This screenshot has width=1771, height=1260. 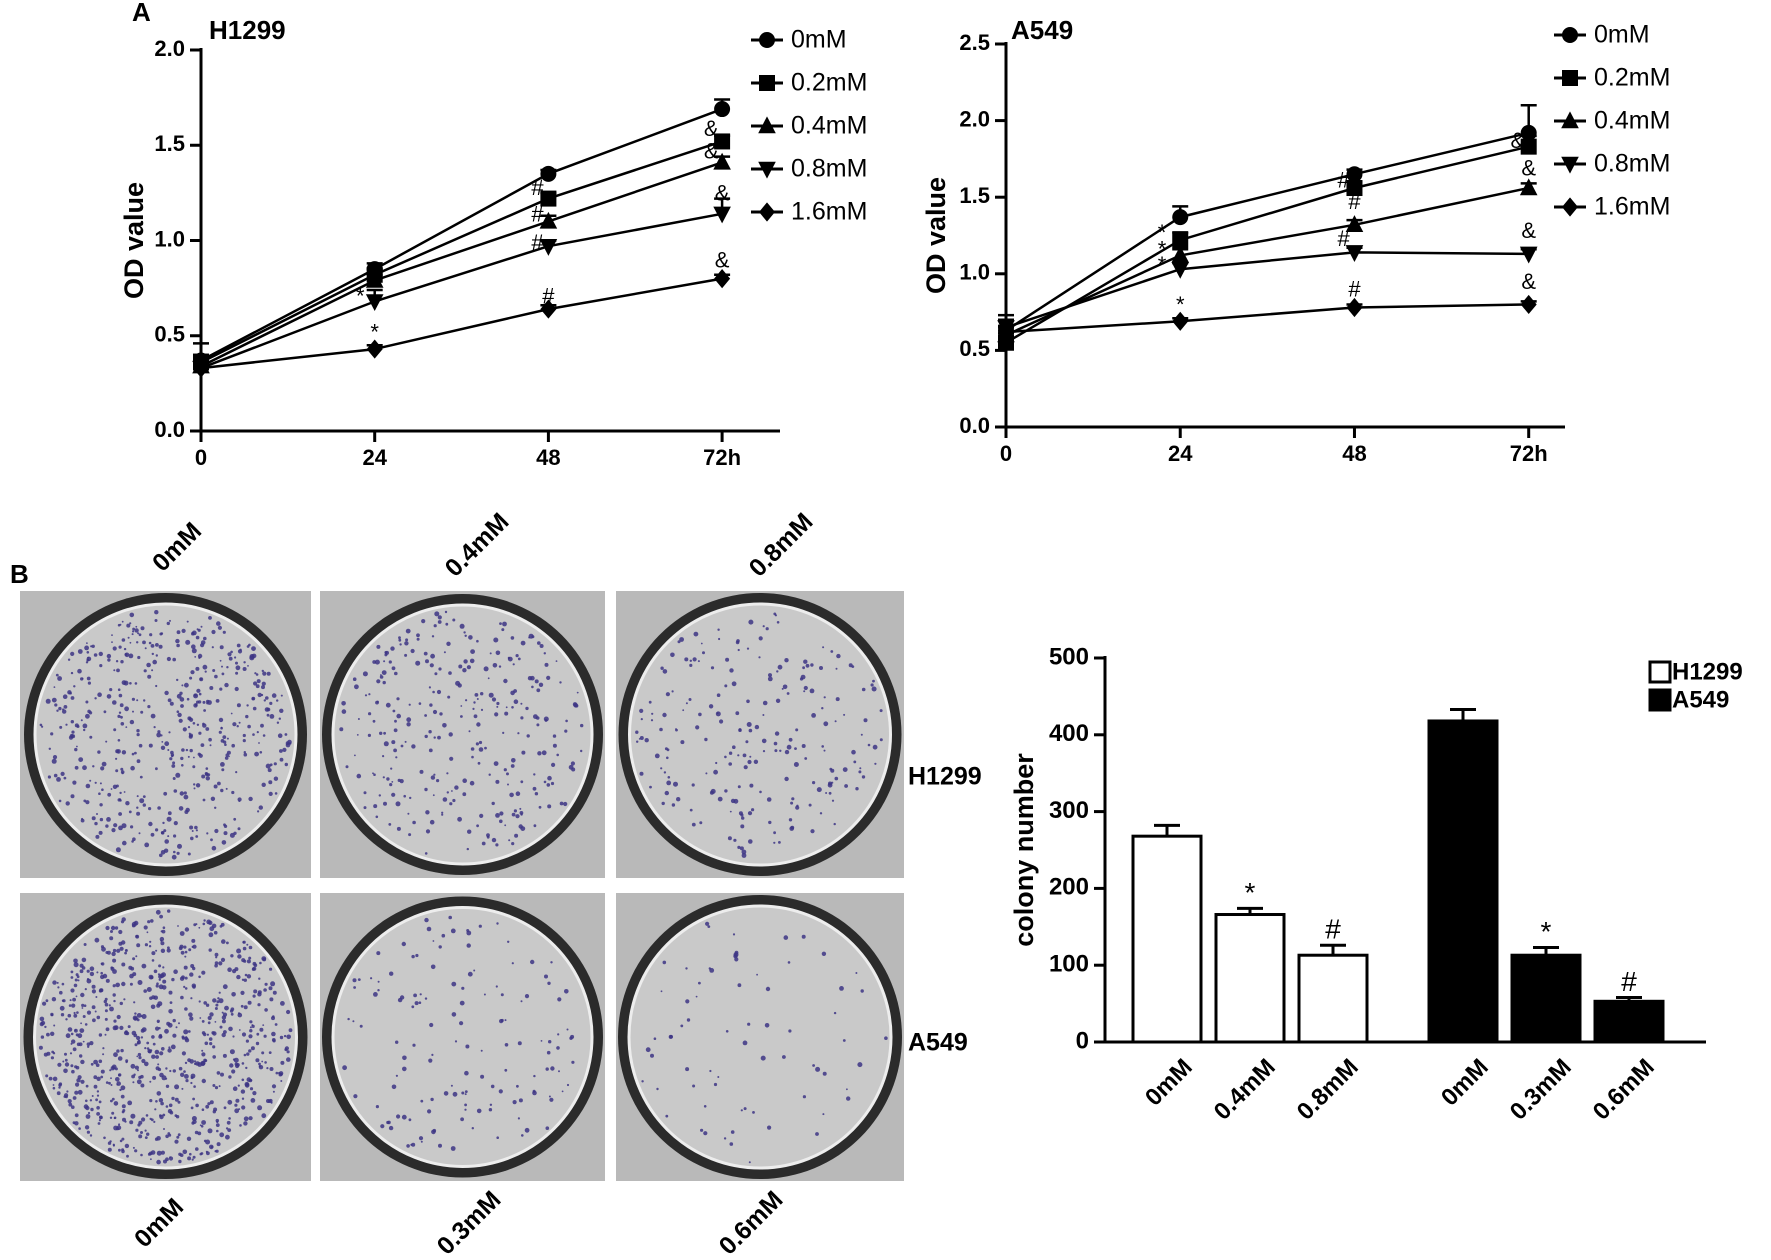 I want to click on y-axis-label: OD value, so click(x=936, y=235).